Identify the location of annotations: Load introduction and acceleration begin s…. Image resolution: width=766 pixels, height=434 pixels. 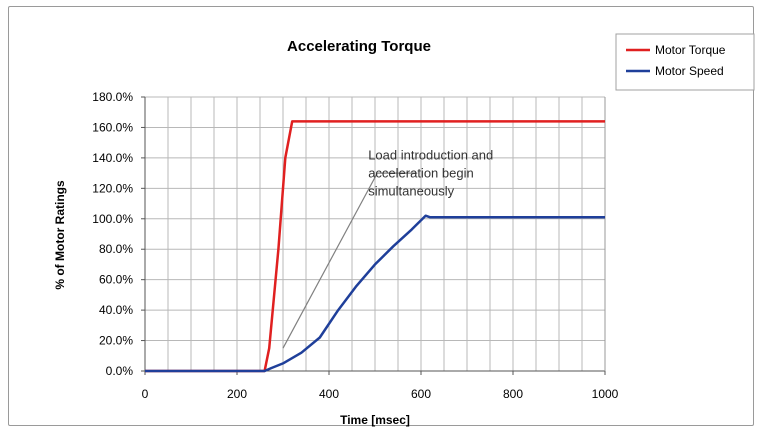
(387, 248).